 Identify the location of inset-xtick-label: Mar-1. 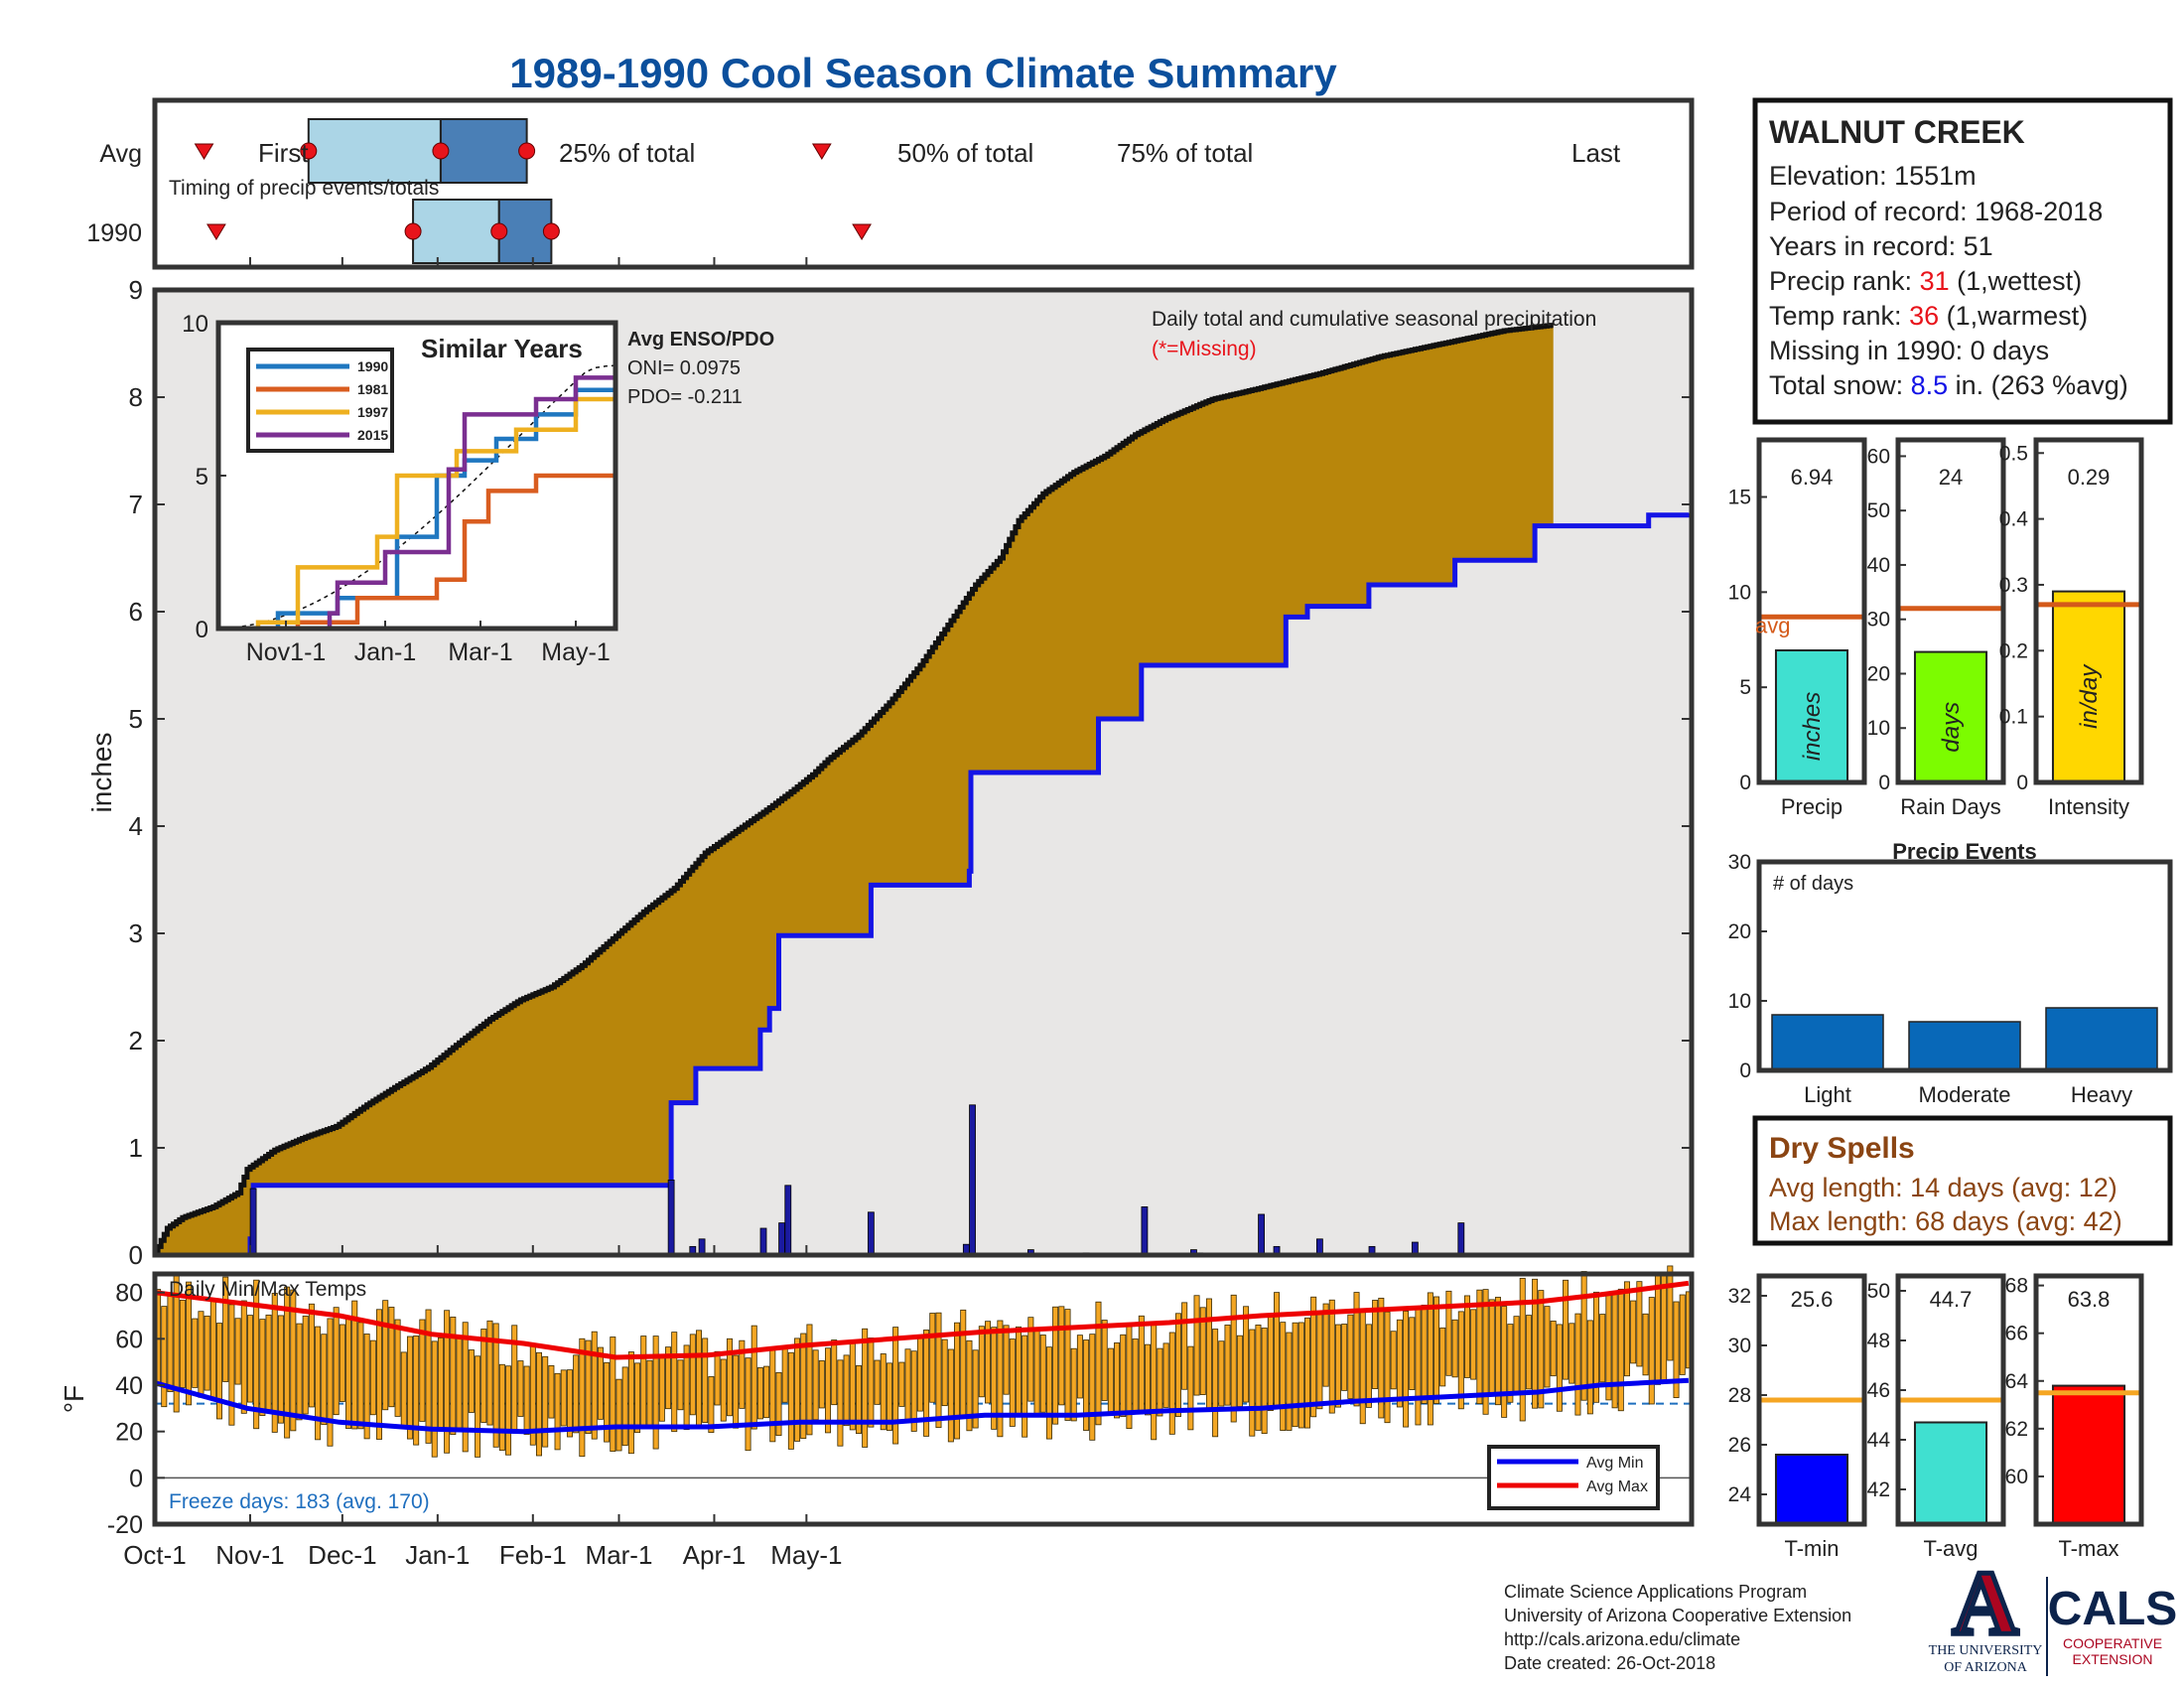
(480, 652).